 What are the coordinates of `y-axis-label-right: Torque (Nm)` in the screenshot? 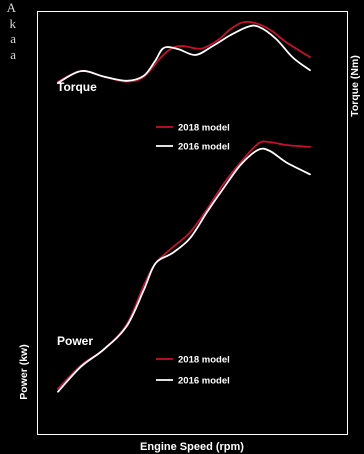 It's located at (355, 86).